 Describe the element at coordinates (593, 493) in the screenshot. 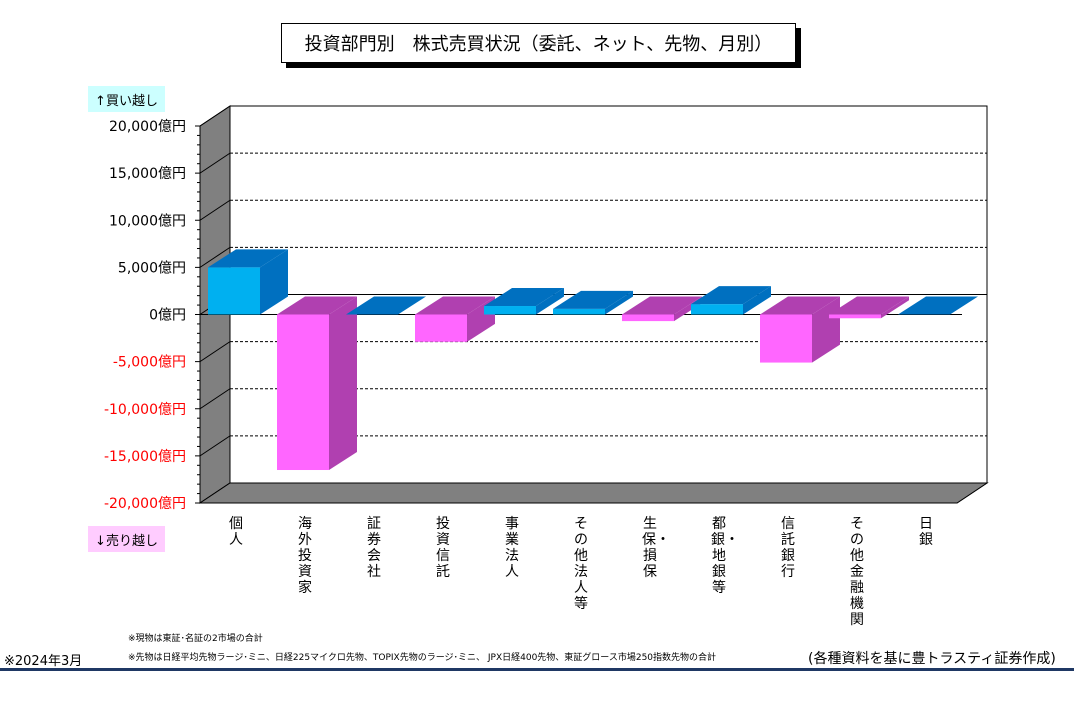

I see `floor-top` at that location.